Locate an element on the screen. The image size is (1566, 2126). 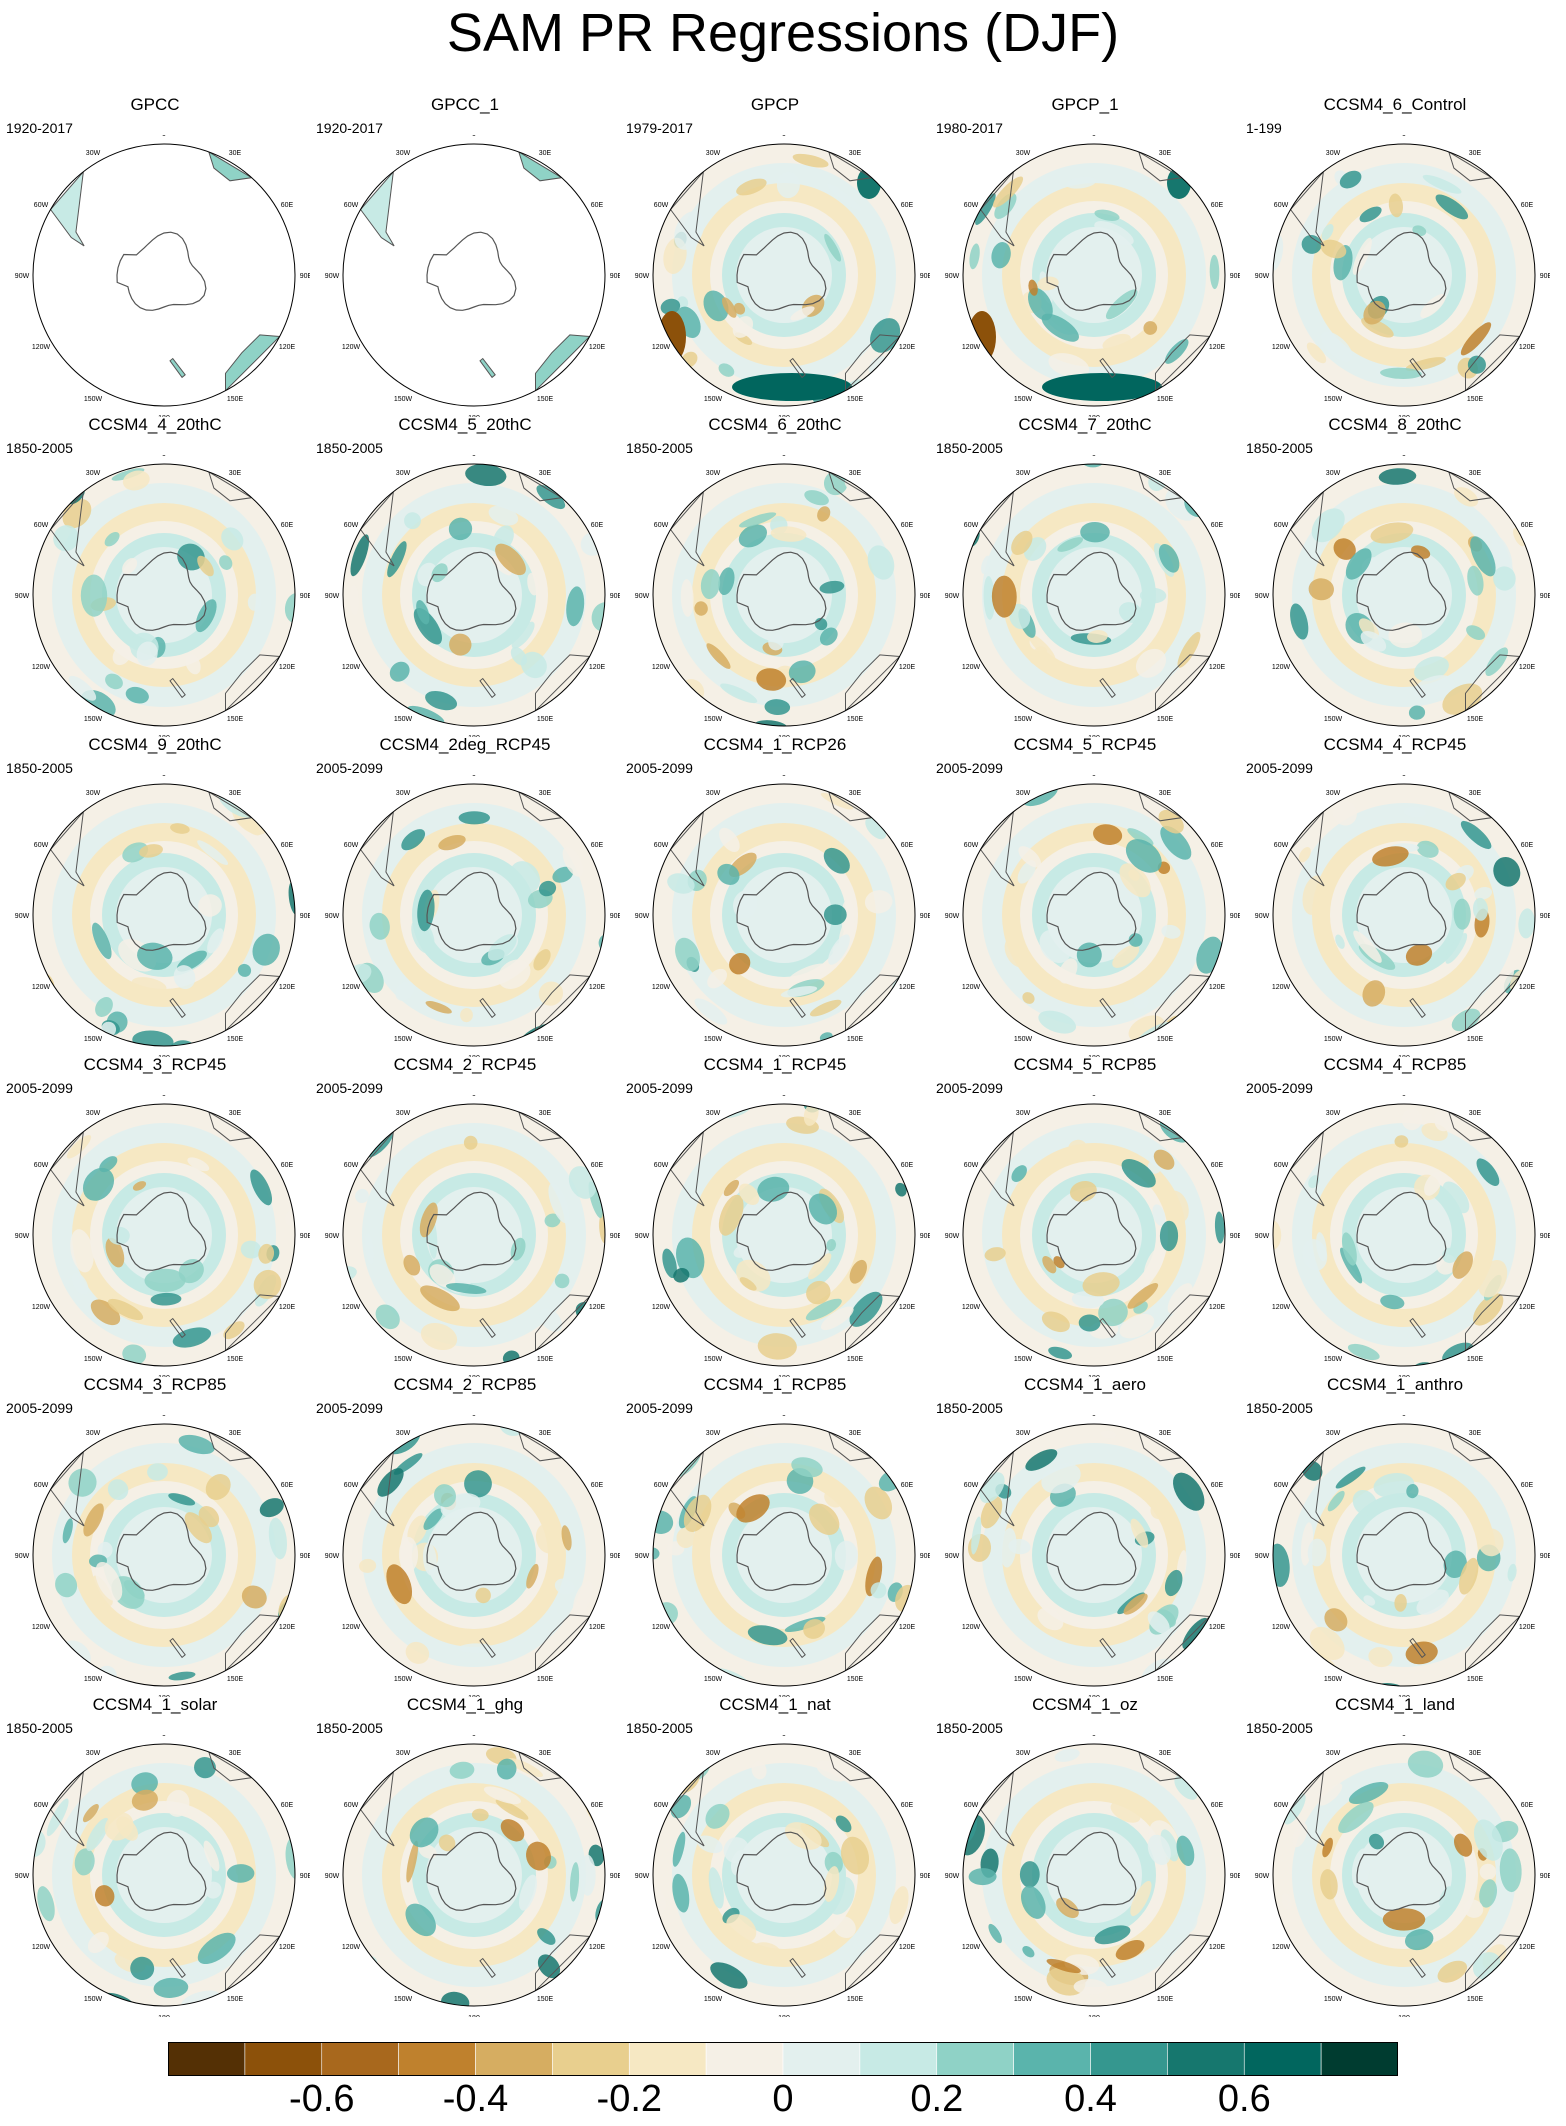
panel-title: CCSM4_1_RCP26 is located at coordinates (775, 744).